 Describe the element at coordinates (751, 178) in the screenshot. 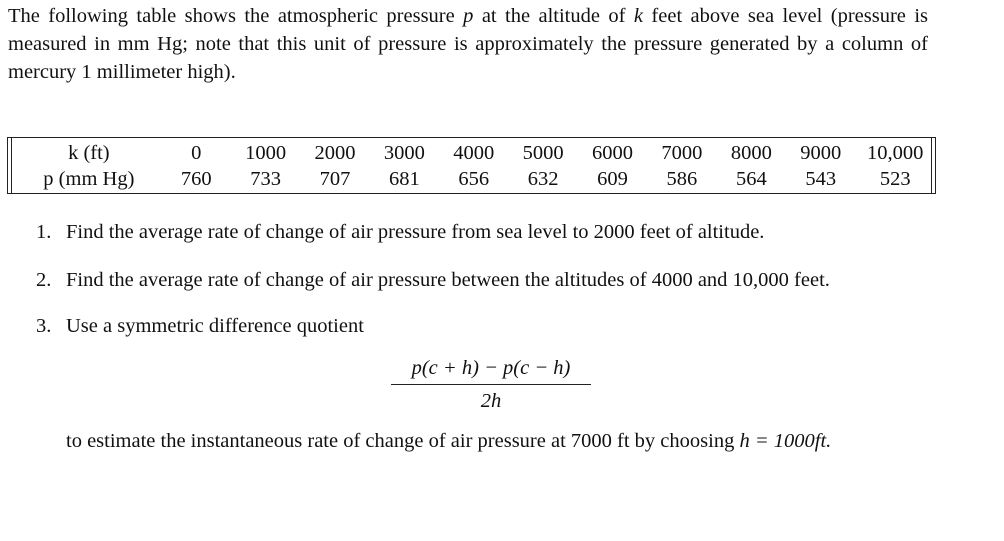

I see `table-cell: 564` at that location.